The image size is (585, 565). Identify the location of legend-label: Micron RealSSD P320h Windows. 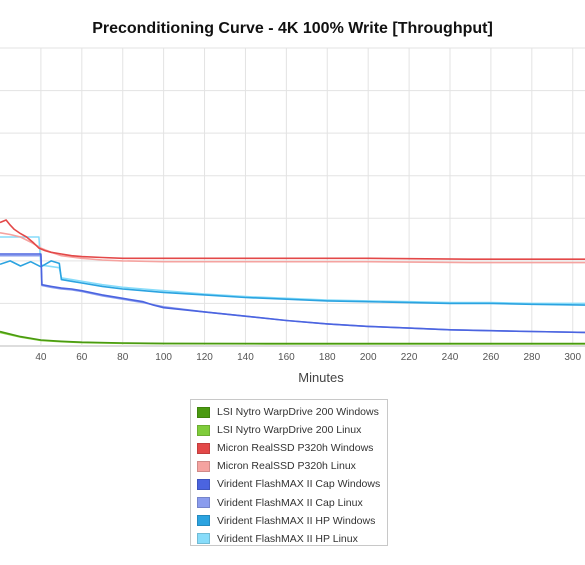
(295, 448).